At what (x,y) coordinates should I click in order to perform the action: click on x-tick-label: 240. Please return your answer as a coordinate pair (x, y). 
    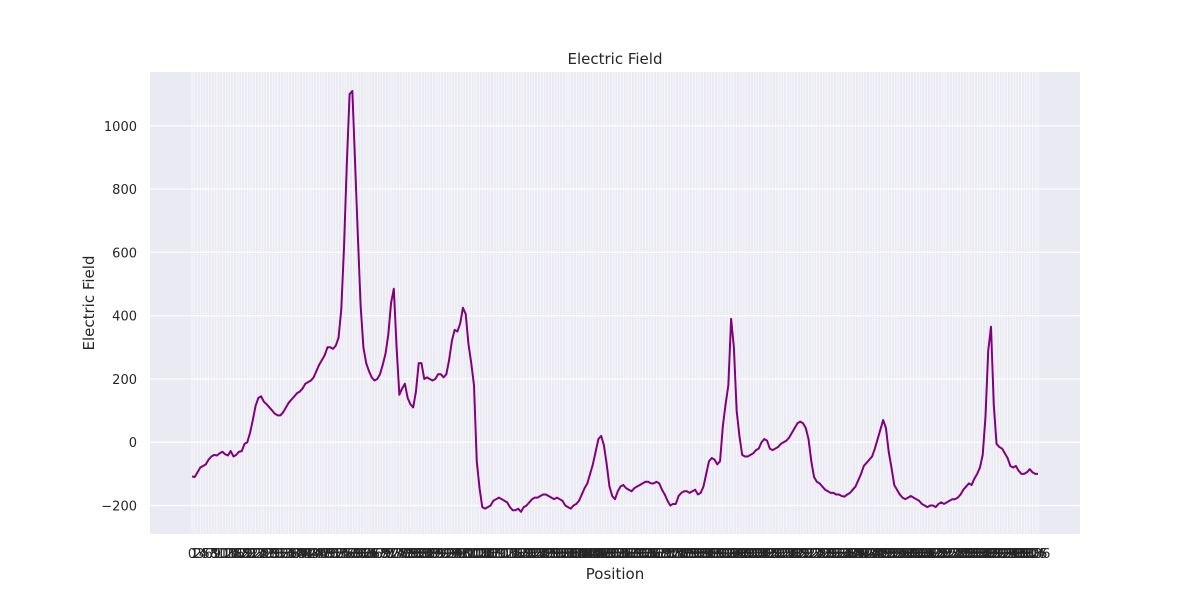
    Looking at the image, I should click on (855, 554).